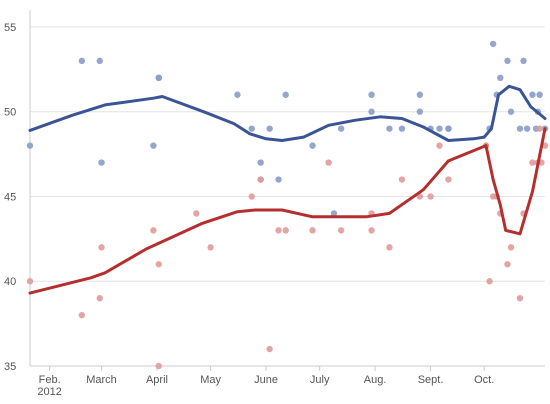 The width and height of the screenshot is (550, 404). I want to click on x-tick-label: Oct., so click(484, 380).